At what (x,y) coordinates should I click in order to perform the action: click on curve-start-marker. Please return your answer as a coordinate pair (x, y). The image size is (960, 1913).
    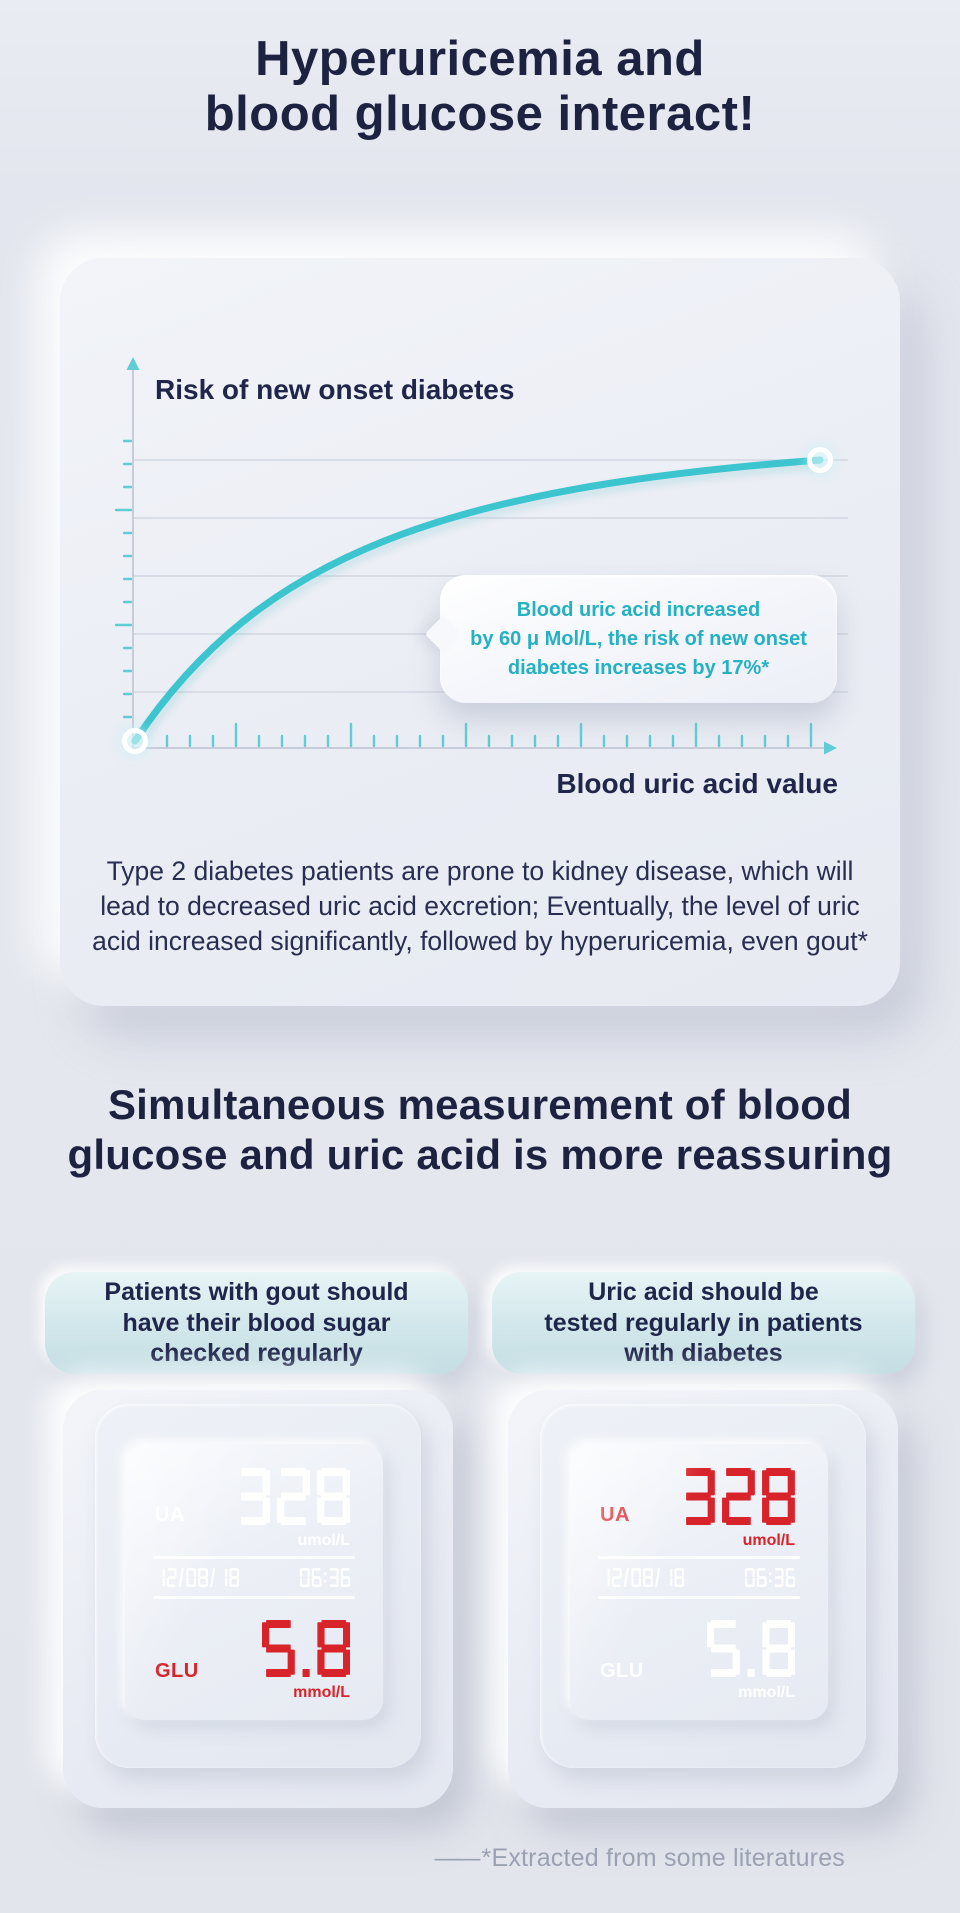
    Looking at the image, I should click on (135, 741).